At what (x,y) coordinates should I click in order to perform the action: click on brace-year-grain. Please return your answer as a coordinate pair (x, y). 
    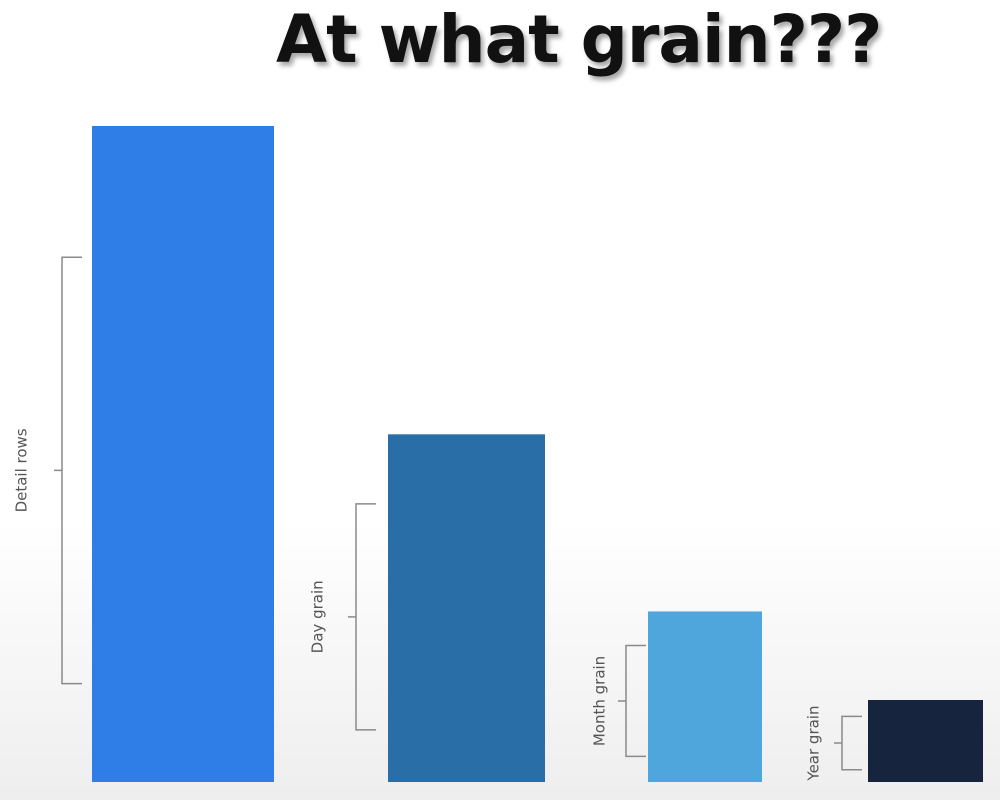
    Looking at the image, I should click on (848, 743).